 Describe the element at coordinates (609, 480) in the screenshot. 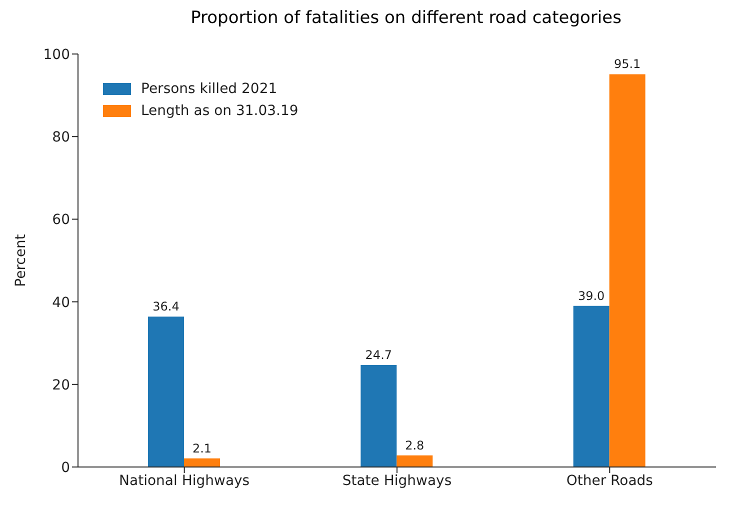

I see `x-tick-label: Other Roads` at that location.